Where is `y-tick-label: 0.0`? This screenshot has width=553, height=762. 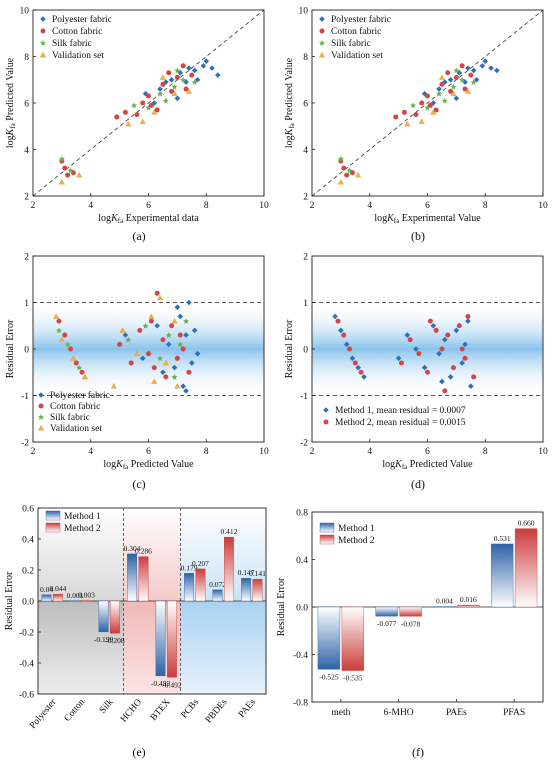 y-tick-label: 0.0 is located at coordinates (302, 609).